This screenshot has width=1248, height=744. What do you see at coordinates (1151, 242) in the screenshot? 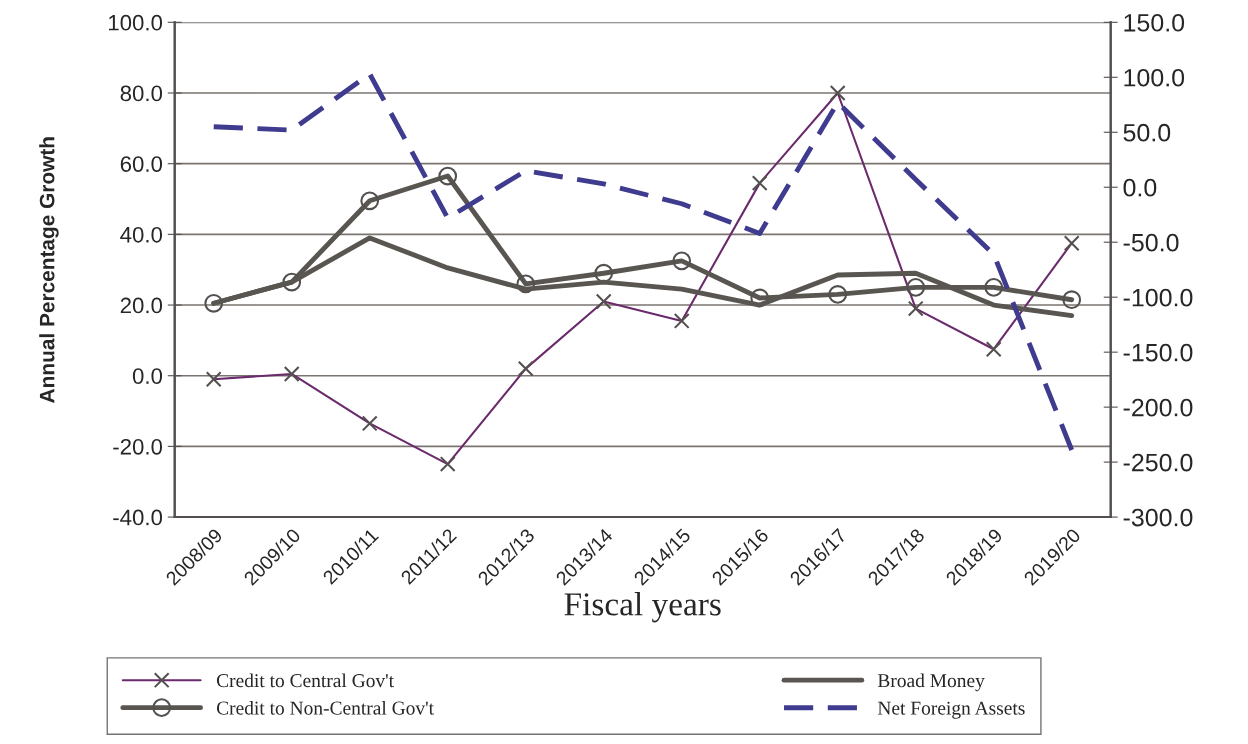
I see `y2-tick-label: -50.0` at bounding box center [1151, 242].